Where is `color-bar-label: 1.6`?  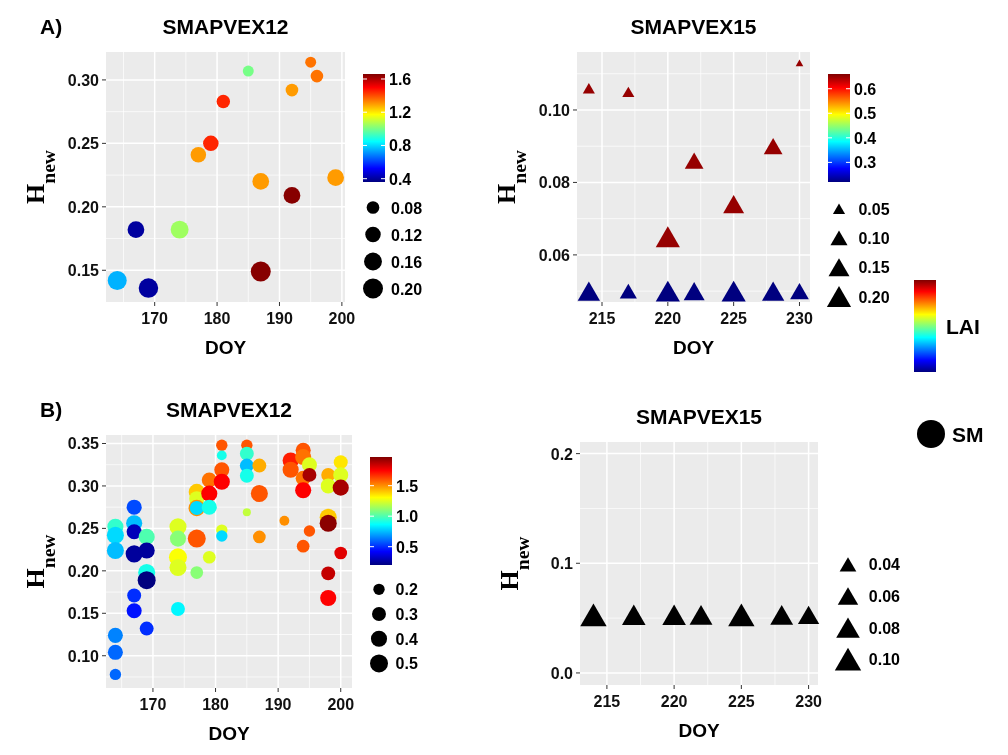
color-bar-label: 1.6 is located at coordinates (400, 79).